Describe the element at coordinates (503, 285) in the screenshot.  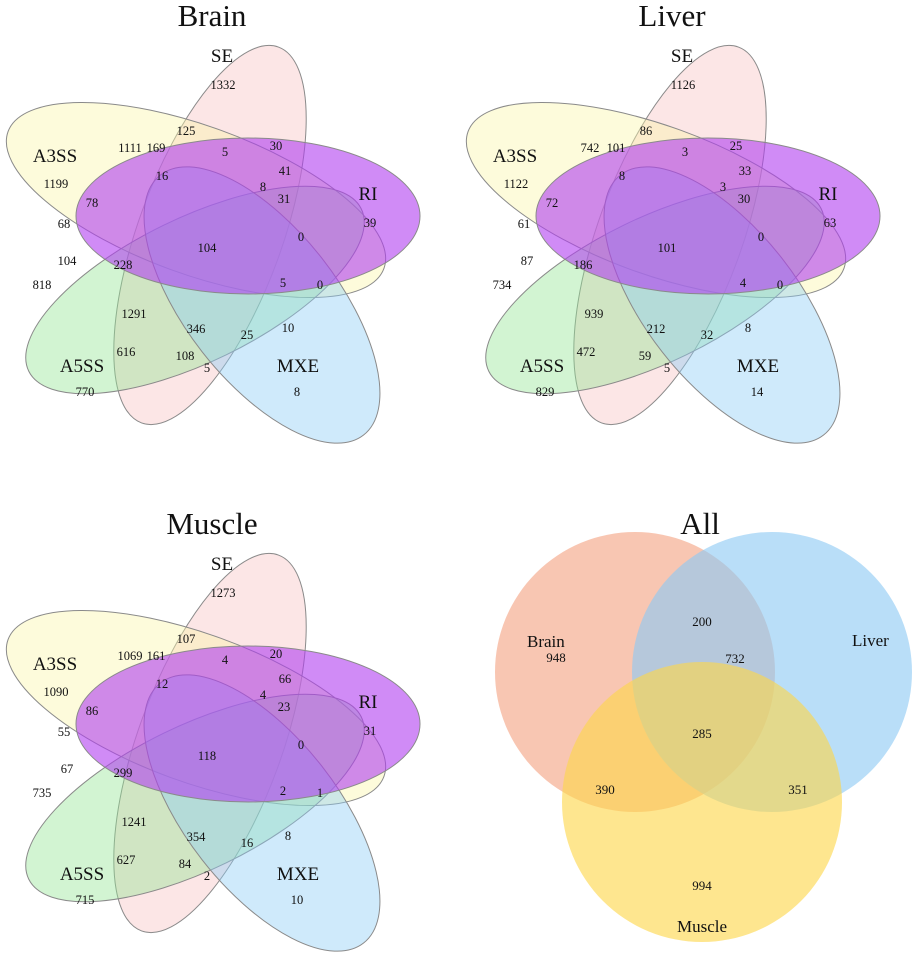
I see `region-count: 734` at that location.